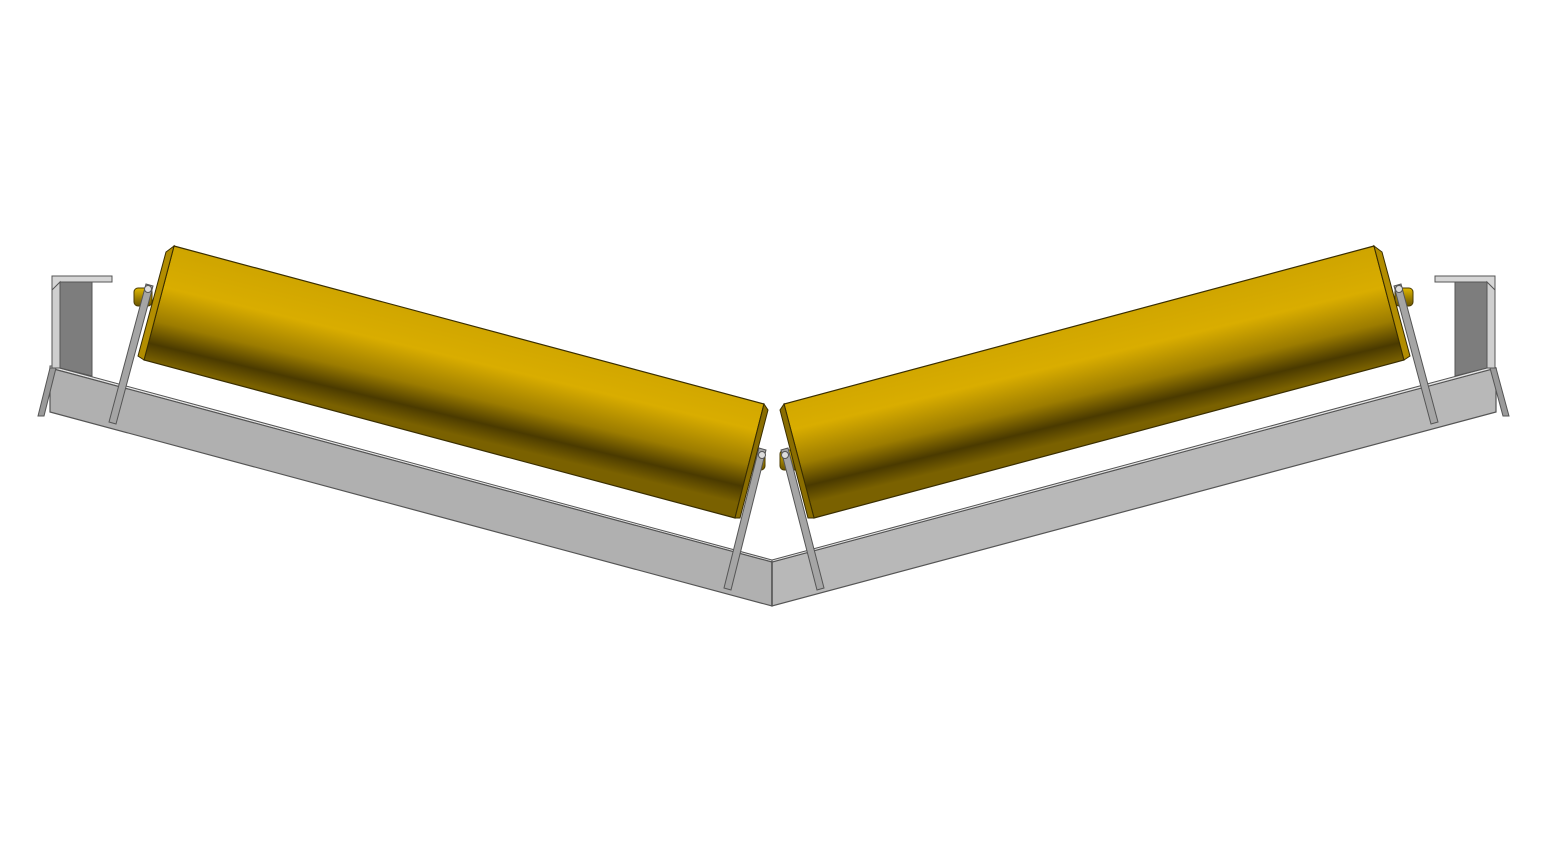 The height and width of the screenshot is (848, 1547). What do you see at coordinates (751, 460) in the screenshot?
I see `left-roller-inner-cap` at bounding box center [751, 460].